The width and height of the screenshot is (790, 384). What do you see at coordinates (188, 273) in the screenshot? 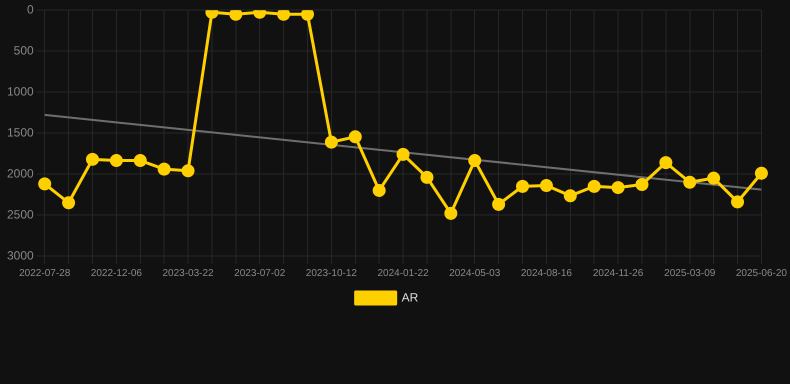
I see `x-tick-label: 2023-03-22` at bounding box center [188, 273].